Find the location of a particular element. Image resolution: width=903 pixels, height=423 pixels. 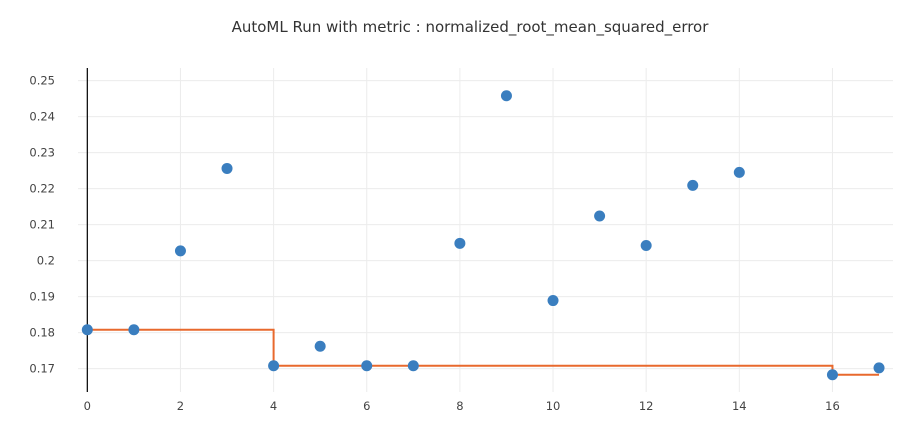

y-tick-label: 0.17 is located at coordinates (42, 369).